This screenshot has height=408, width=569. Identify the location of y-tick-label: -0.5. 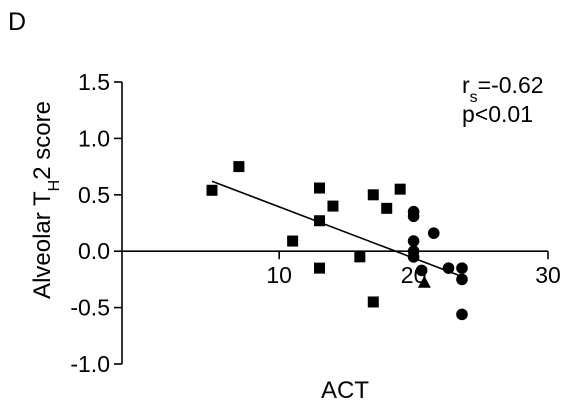
(90, 308).